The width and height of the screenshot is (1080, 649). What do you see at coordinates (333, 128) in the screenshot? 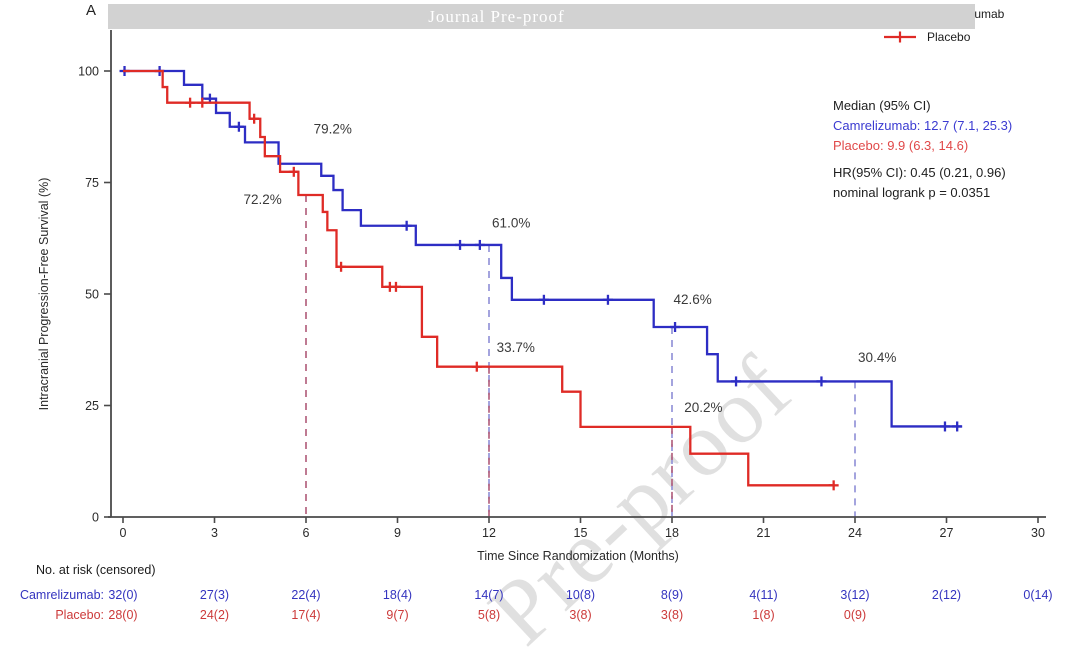
I see `annotation-label: 79.2%` at bounding box center [333, 128].